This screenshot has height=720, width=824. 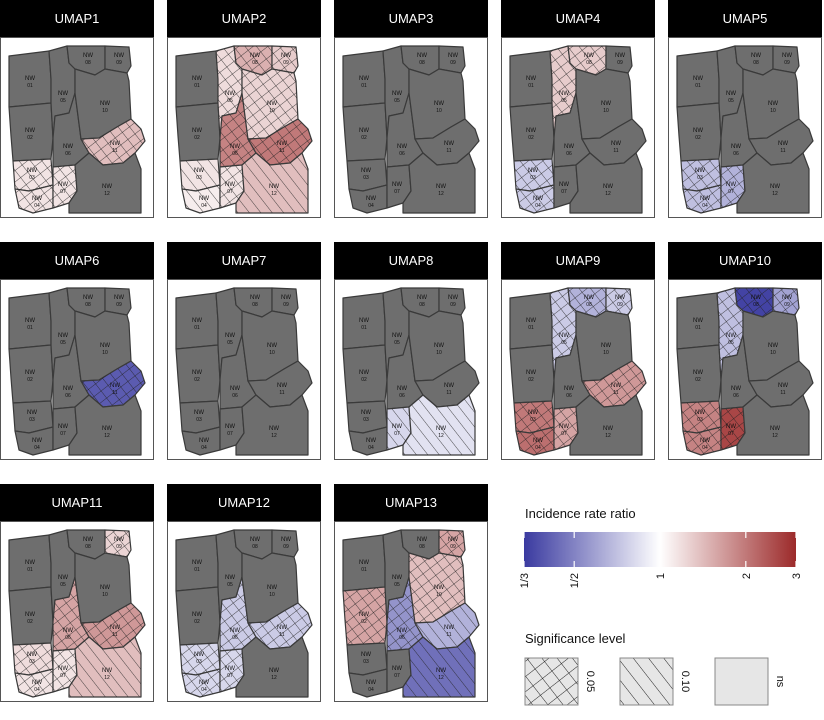 What do you see at coordinates (77, 260) in the screenshot?
I see `panel-title: UMAP6` at bounding box center [77, 260].